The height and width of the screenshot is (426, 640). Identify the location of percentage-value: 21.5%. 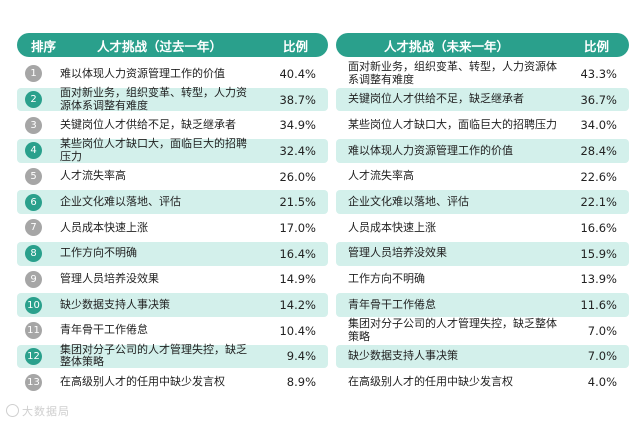
(297, 202).